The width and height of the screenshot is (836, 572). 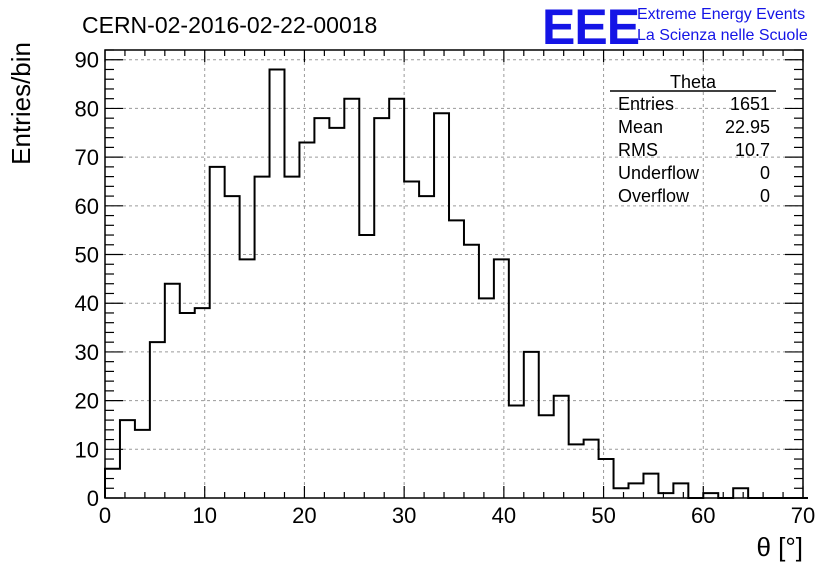 What do you see at coordinates (765, 173) in the screenshot?
I see `stats-value-underflow: 0` at bounding box center [765, 173].